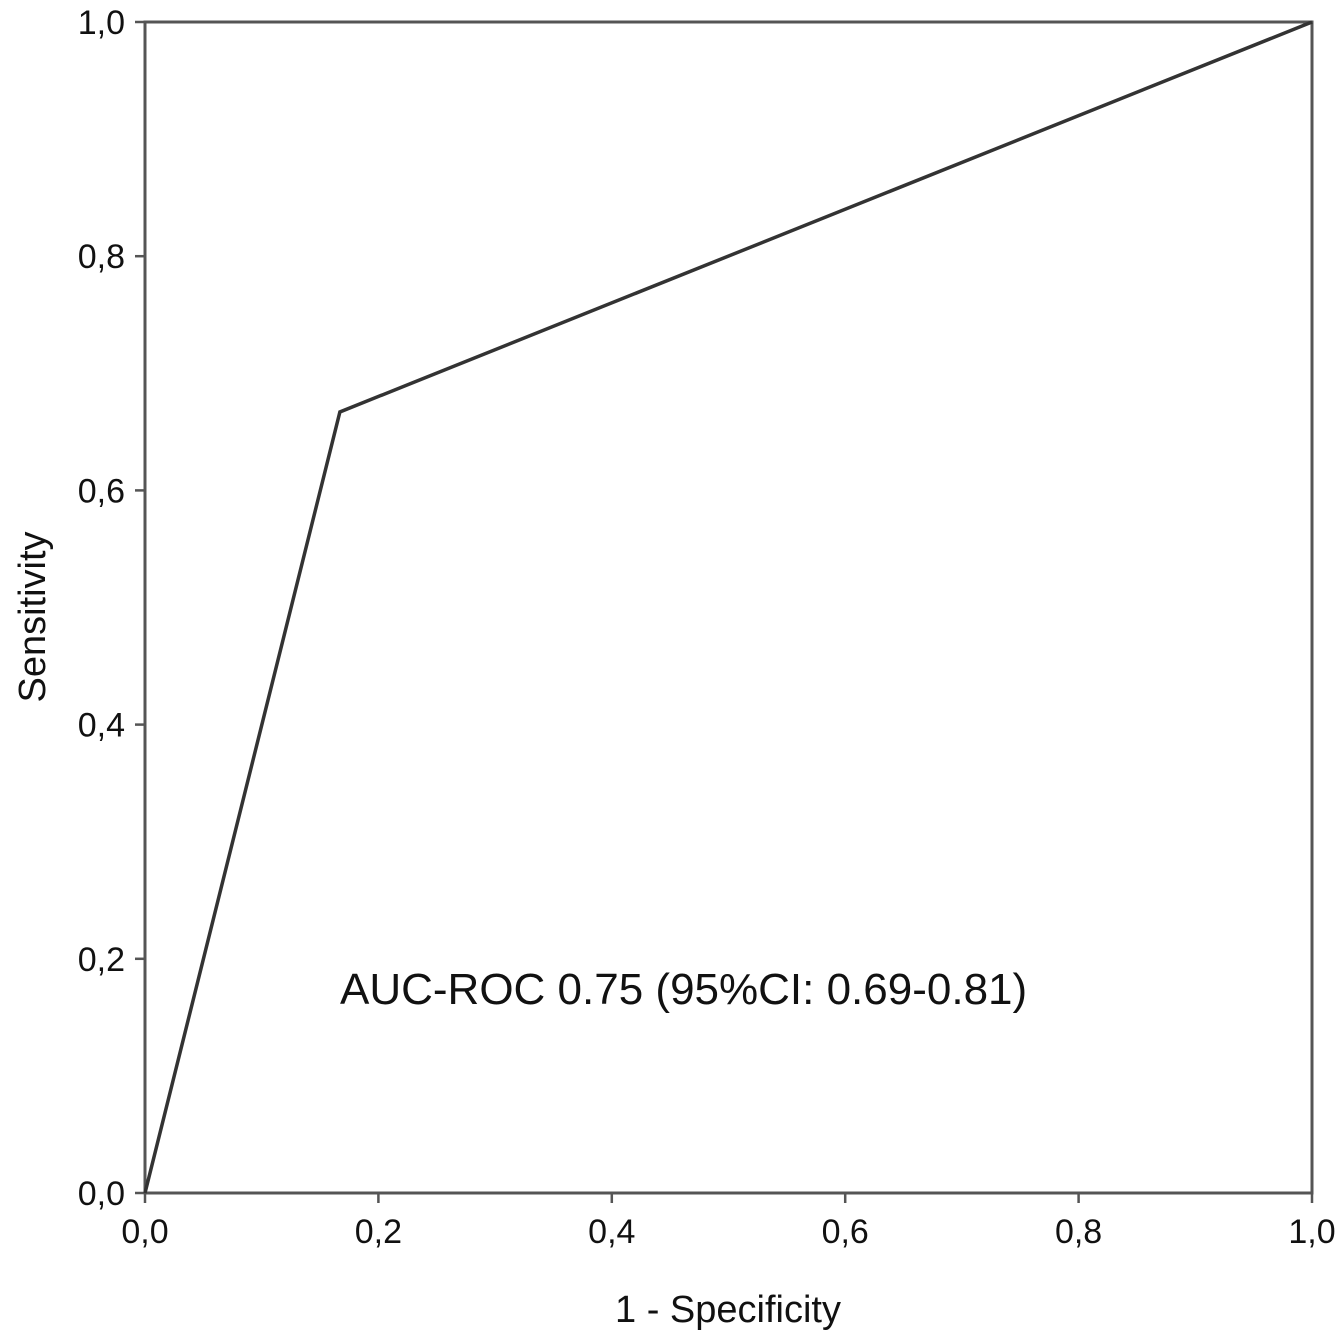  I want to click on y-tick-label: 0,8, so click(101, 257).